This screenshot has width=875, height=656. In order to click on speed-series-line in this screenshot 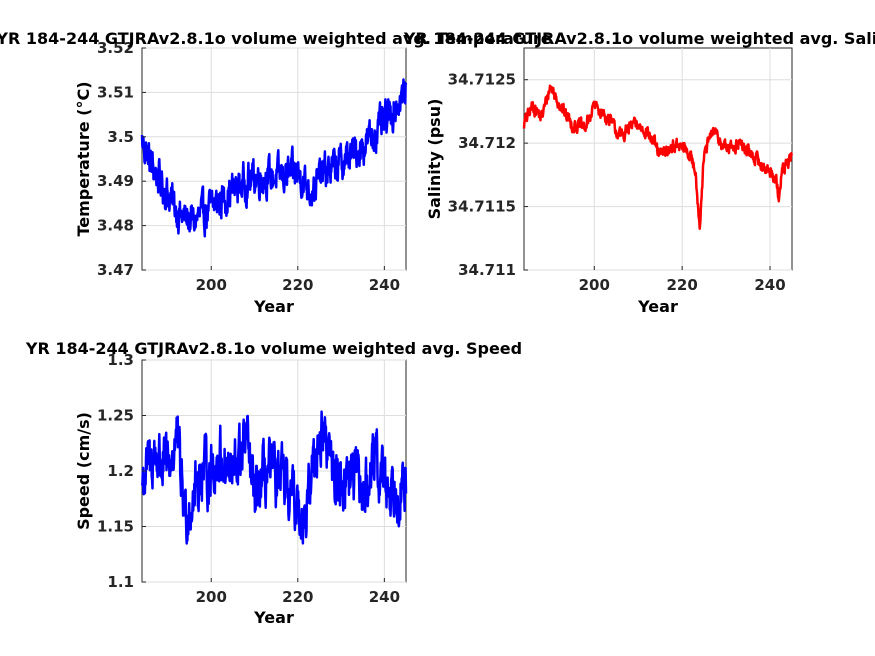, I will do `click(274, 477)`.